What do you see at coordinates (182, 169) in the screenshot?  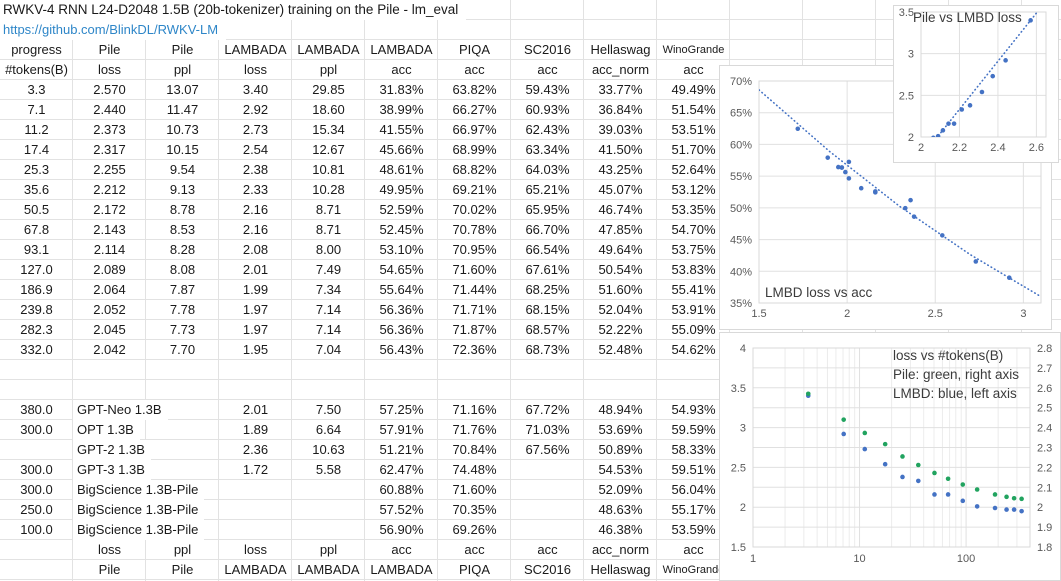 I see `cell: 9.54` at bounding box center [182, 169].